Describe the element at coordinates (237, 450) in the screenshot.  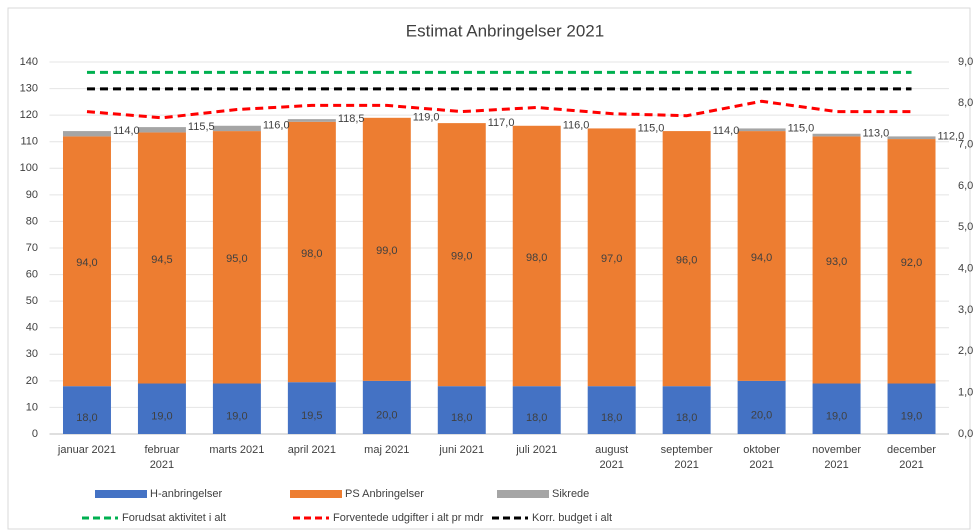
I see `x-tick-label: marts 2021` at that location.